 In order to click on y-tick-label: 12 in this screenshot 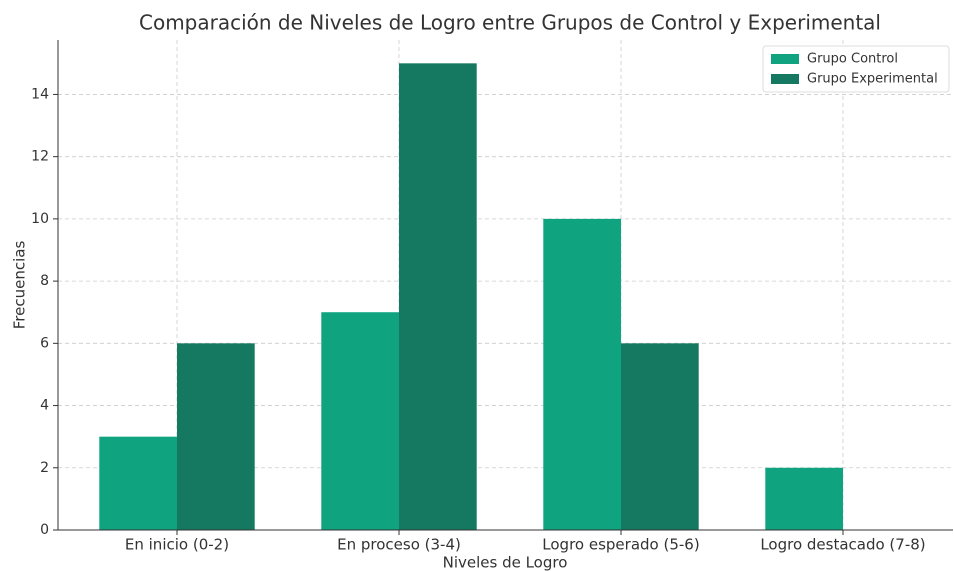, I will do `click(40, 157)`.